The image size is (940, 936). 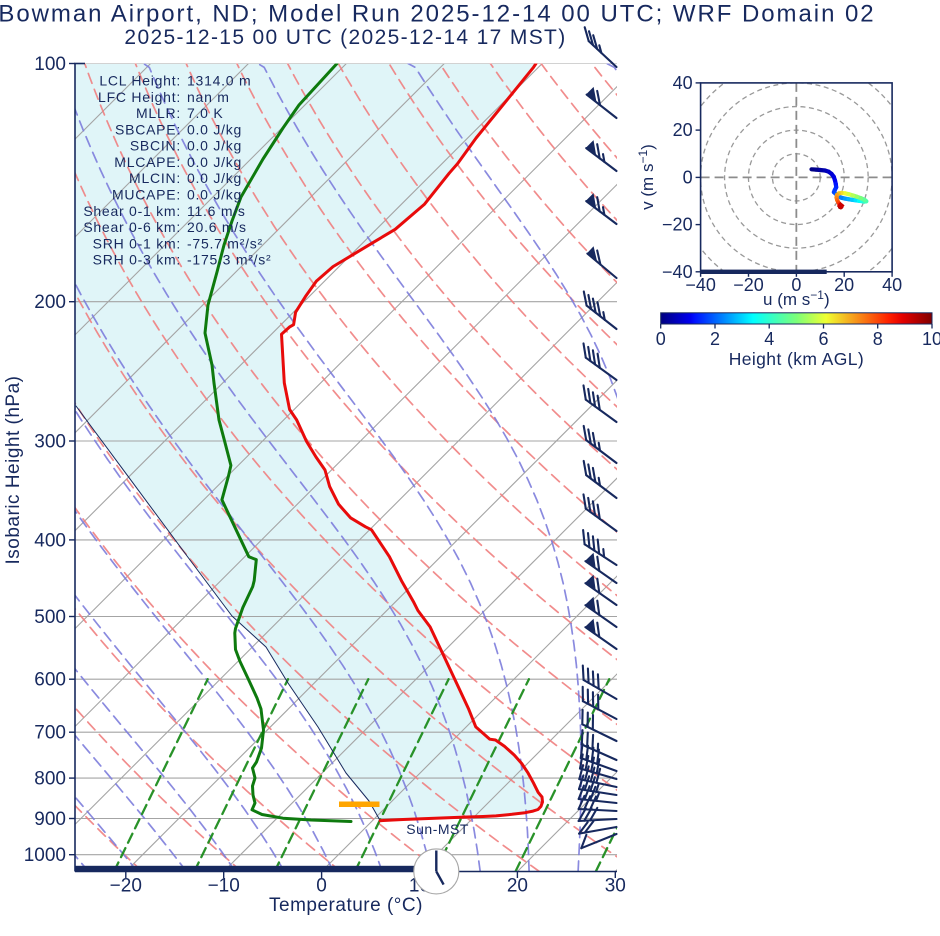 I want to click on svg-text: Height (km AGL), so click(x=796, y=359).